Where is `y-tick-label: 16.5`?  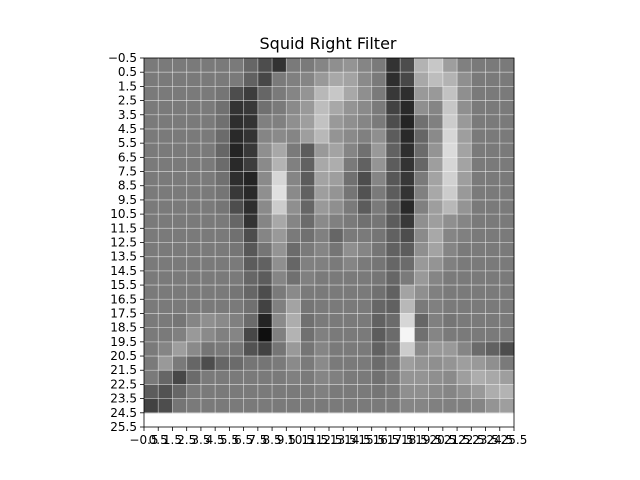
y-tick-label: 16.5 is located at coordinates (123, 299).